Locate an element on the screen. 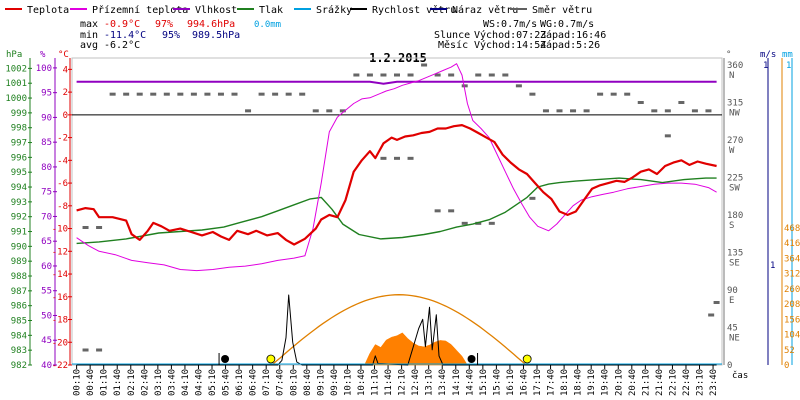 The image size is (800, 400). wind-wg: WG:0.7m/s is located at coordinates (567, 24).